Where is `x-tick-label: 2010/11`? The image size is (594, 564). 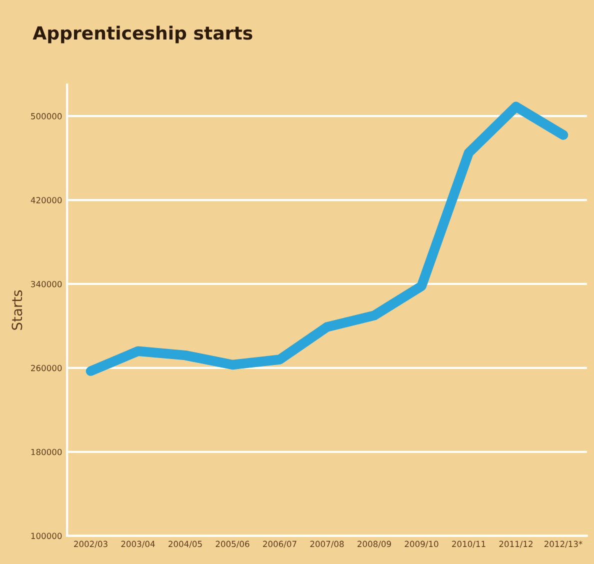
x-tick-label: 2010/11 is located at coordinates (469, 544).